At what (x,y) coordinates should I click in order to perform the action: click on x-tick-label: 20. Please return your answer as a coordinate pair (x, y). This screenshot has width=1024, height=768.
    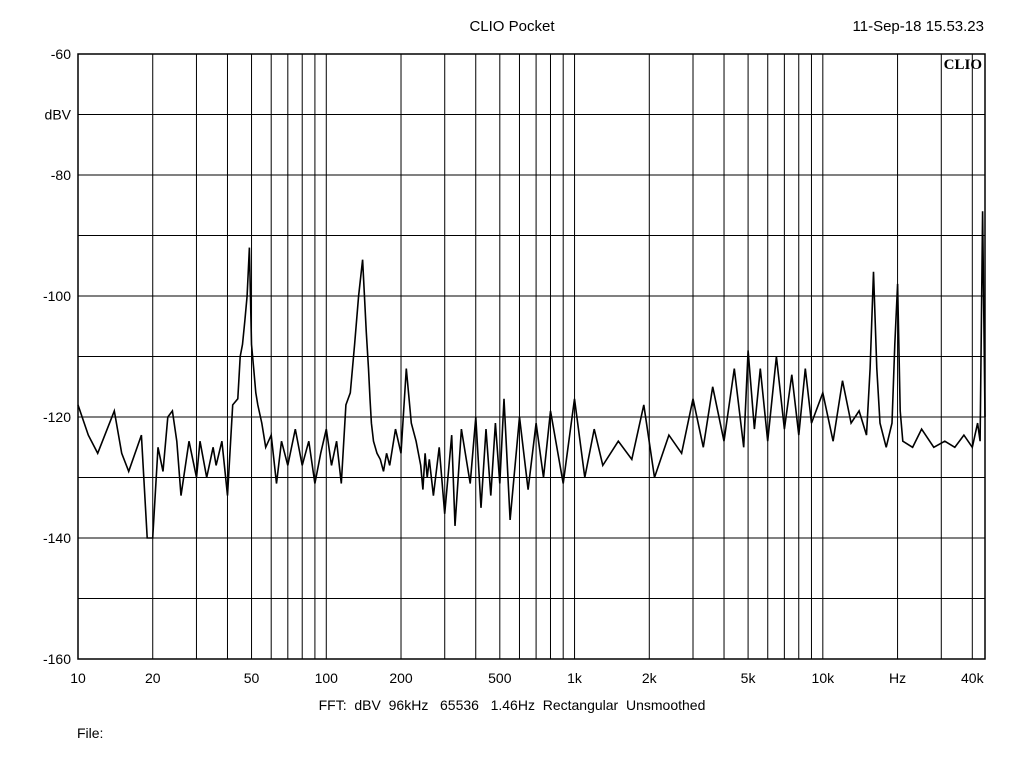
    Looking at the image, I should click on (153, 678).